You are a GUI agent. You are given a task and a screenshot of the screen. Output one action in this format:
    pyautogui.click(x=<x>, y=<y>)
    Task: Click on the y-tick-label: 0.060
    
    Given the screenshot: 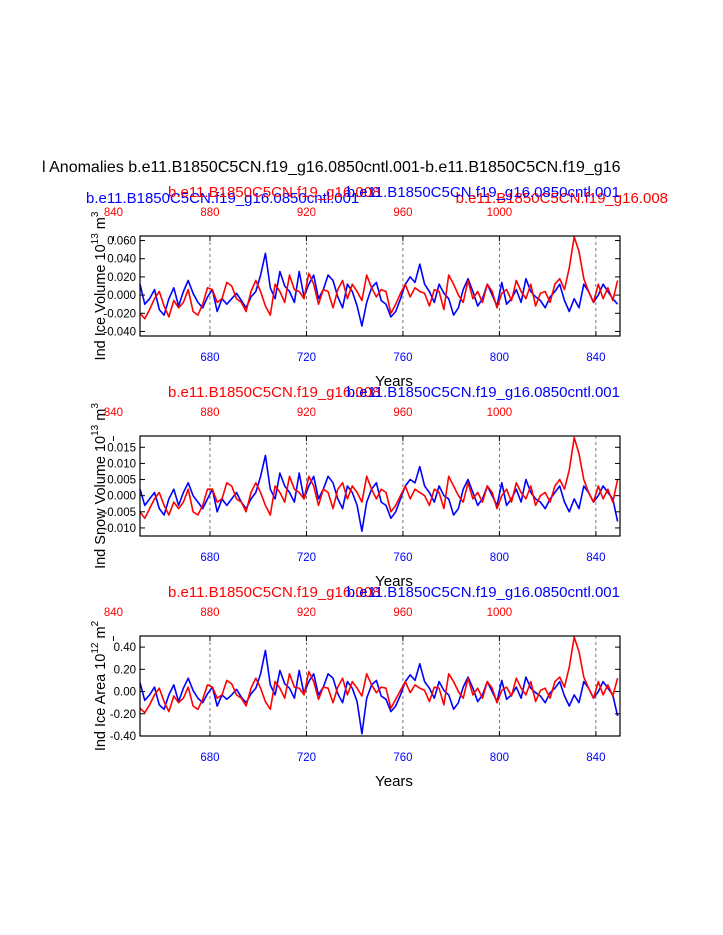 What is the action you would take?
    pyautogui.click(x=121, y=242)
    